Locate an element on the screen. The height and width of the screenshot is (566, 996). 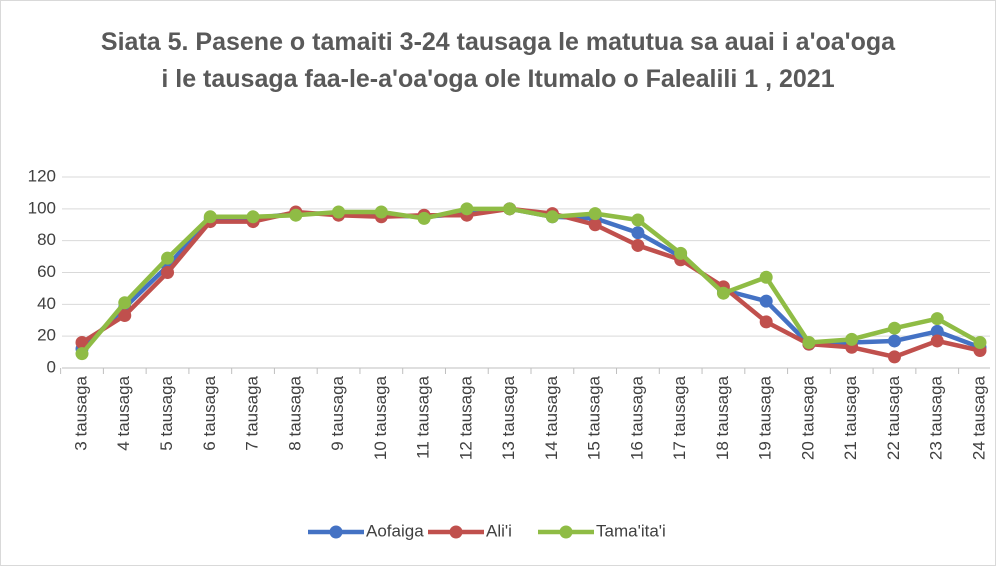
y-tick-label: 100 is located at coordinates (42, 207).